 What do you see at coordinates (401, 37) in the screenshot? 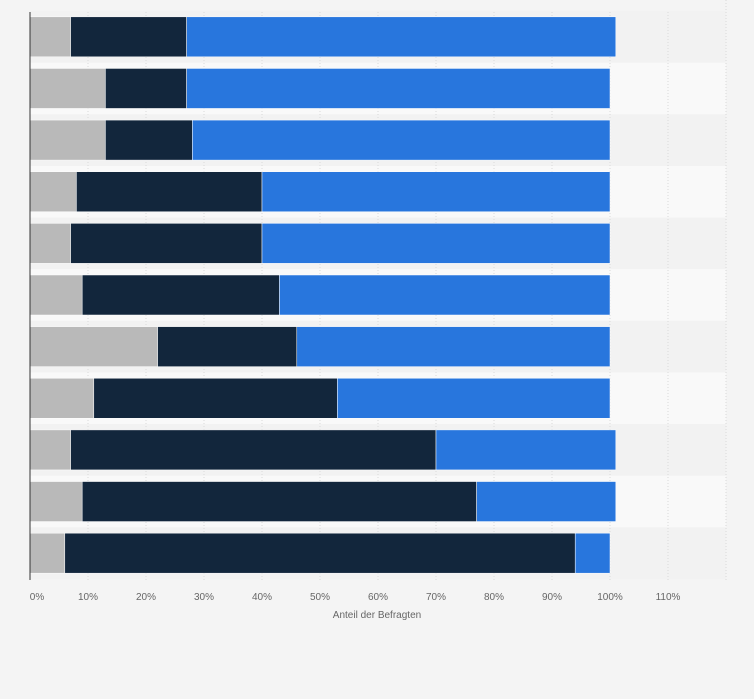
I see `bar-segment-row1-series3` at bounding box center [401, 37].